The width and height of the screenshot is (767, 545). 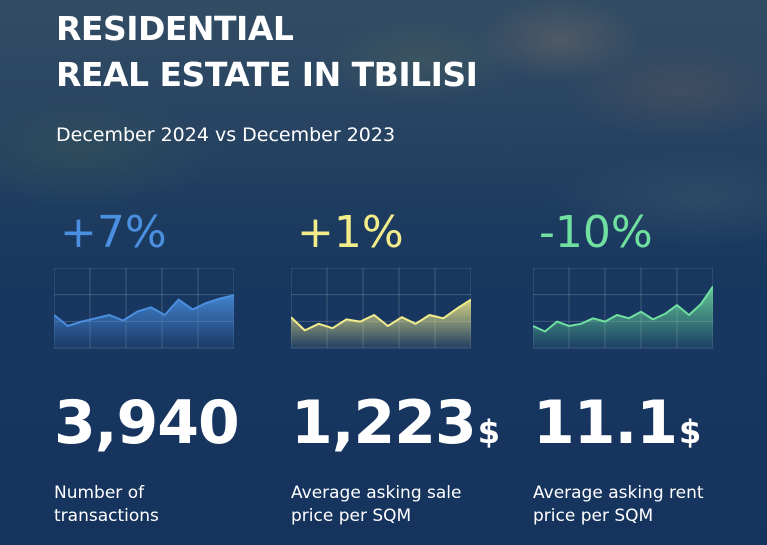 I want to click on page-title: RESIDENTIAL REAL ESTATE IN TBILISI, so click(x=267, y=52).